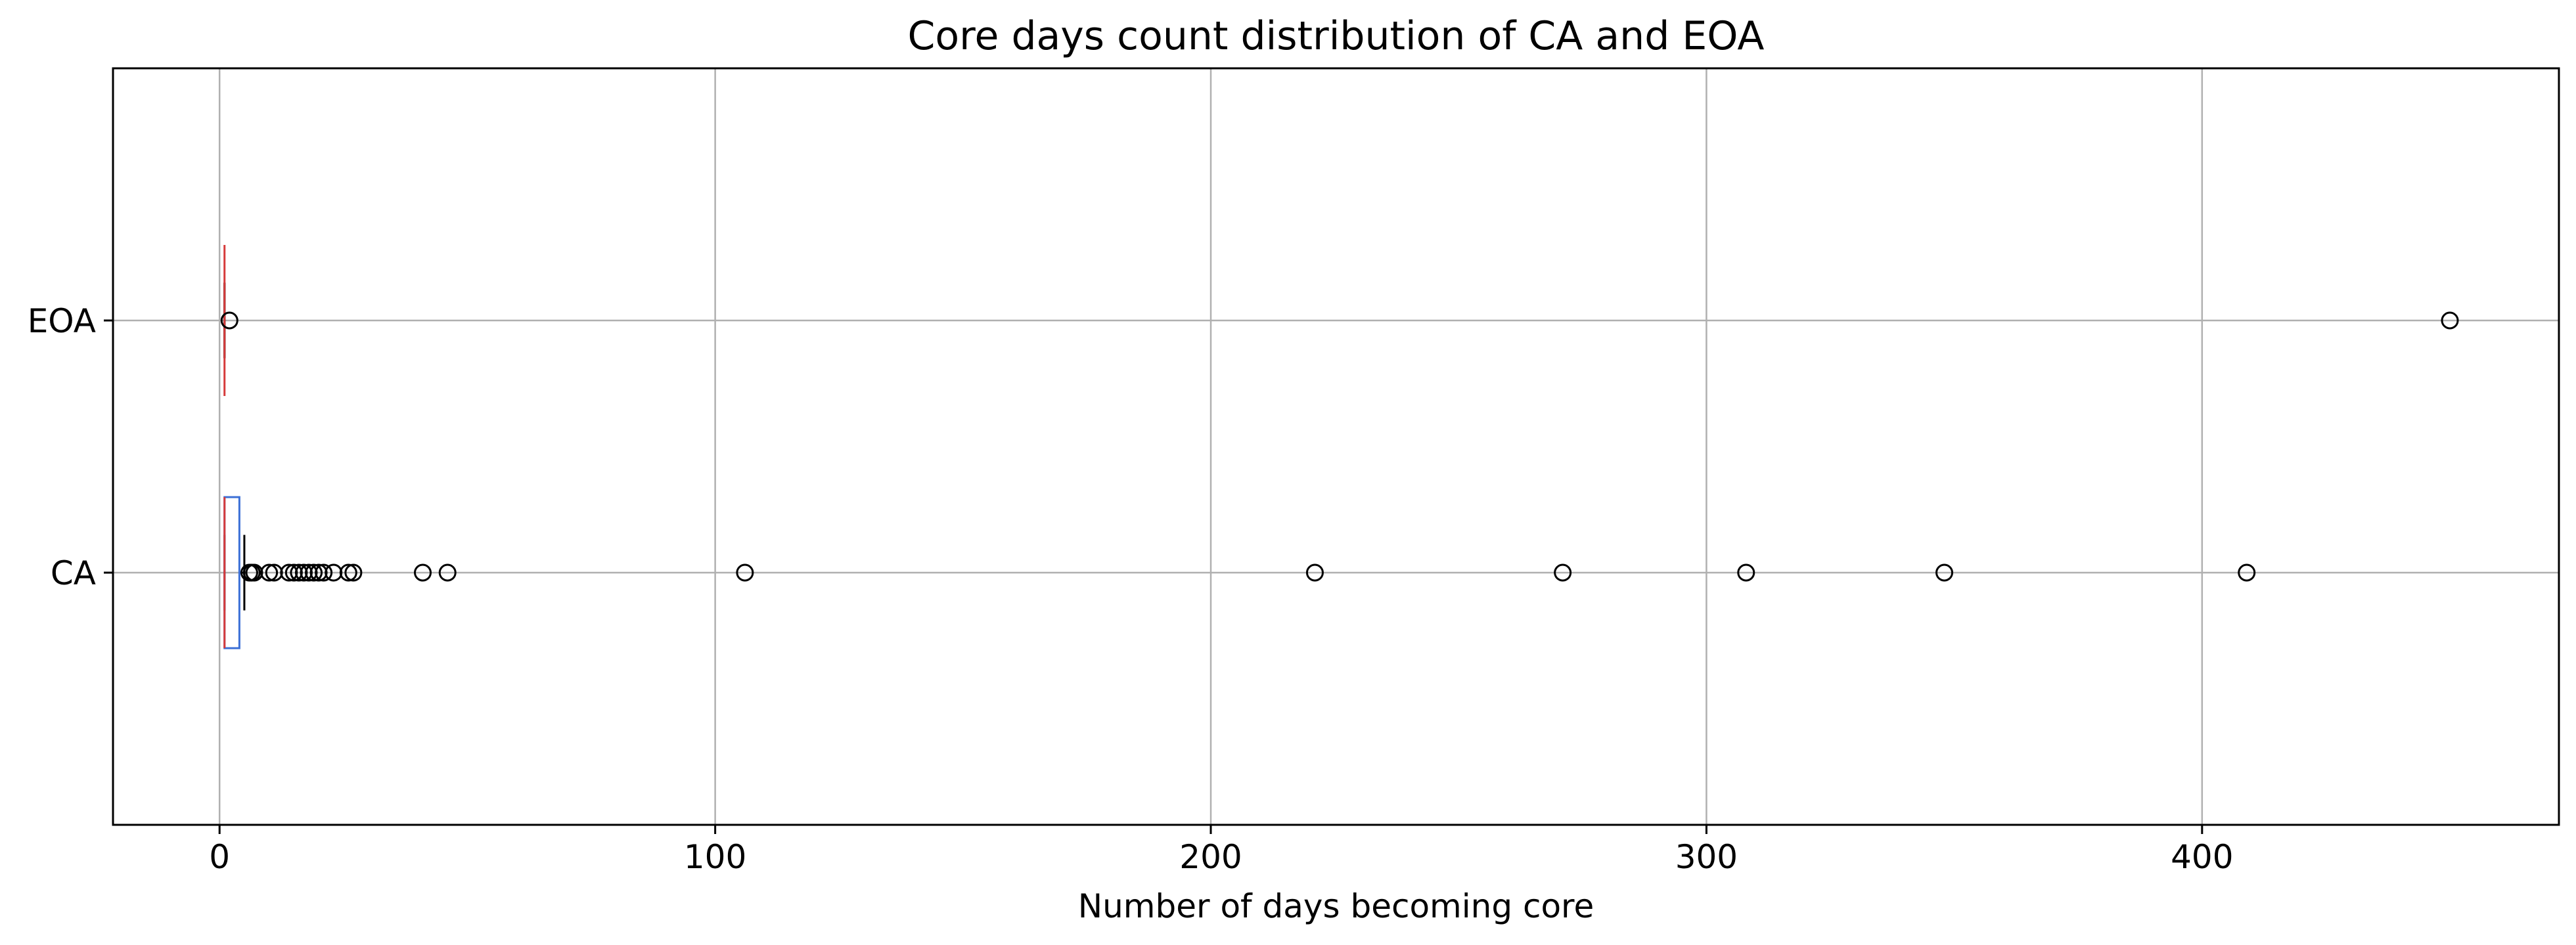  What do you see at coordinates (219, 857) in the screenshot?
I see `x-tick-label: 0` at bounding box center [219, 857].